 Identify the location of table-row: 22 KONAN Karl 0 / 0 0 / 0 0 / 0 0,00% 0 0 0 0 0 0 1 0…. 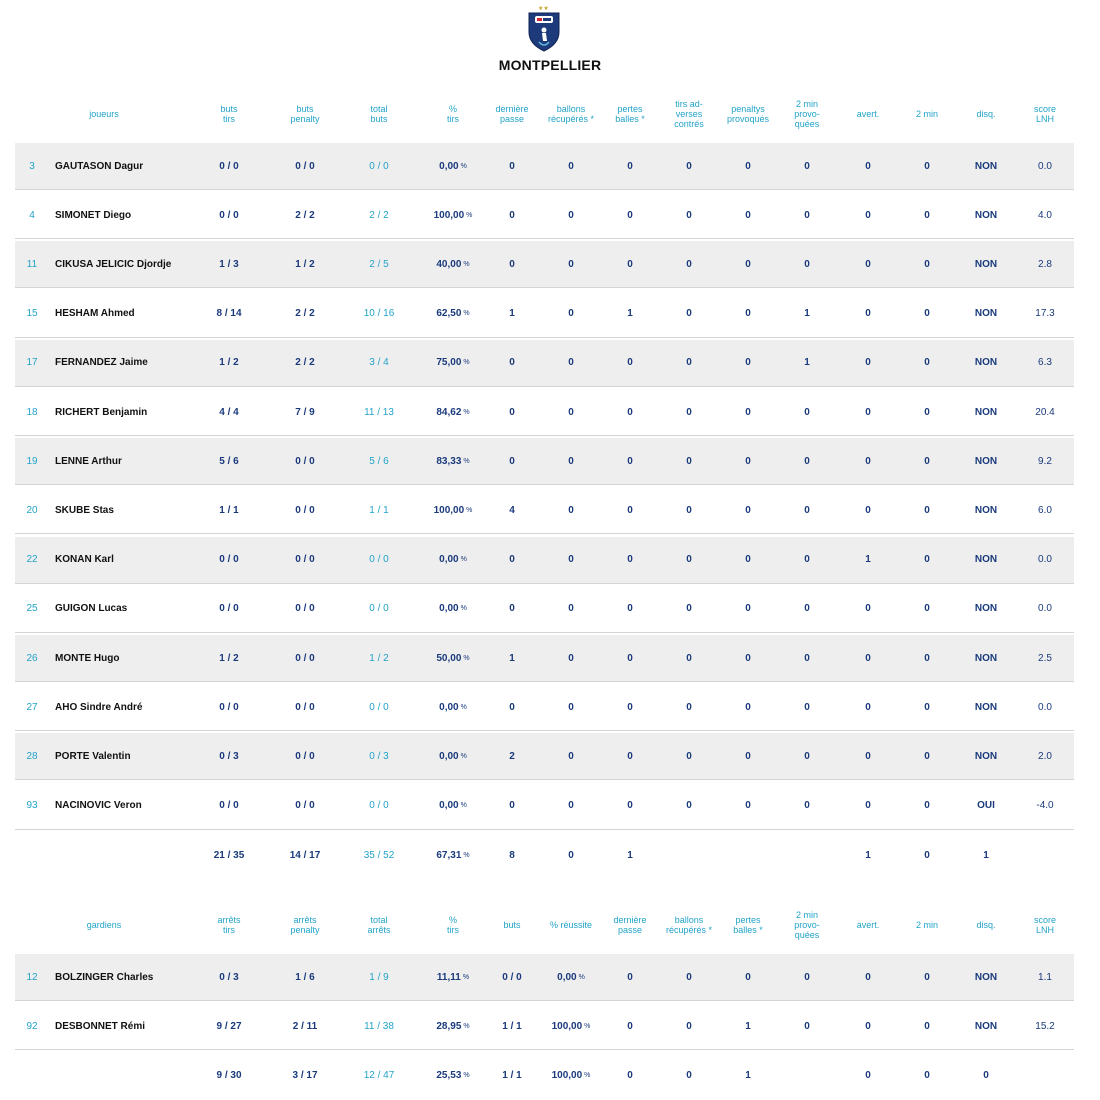
(544, 560).